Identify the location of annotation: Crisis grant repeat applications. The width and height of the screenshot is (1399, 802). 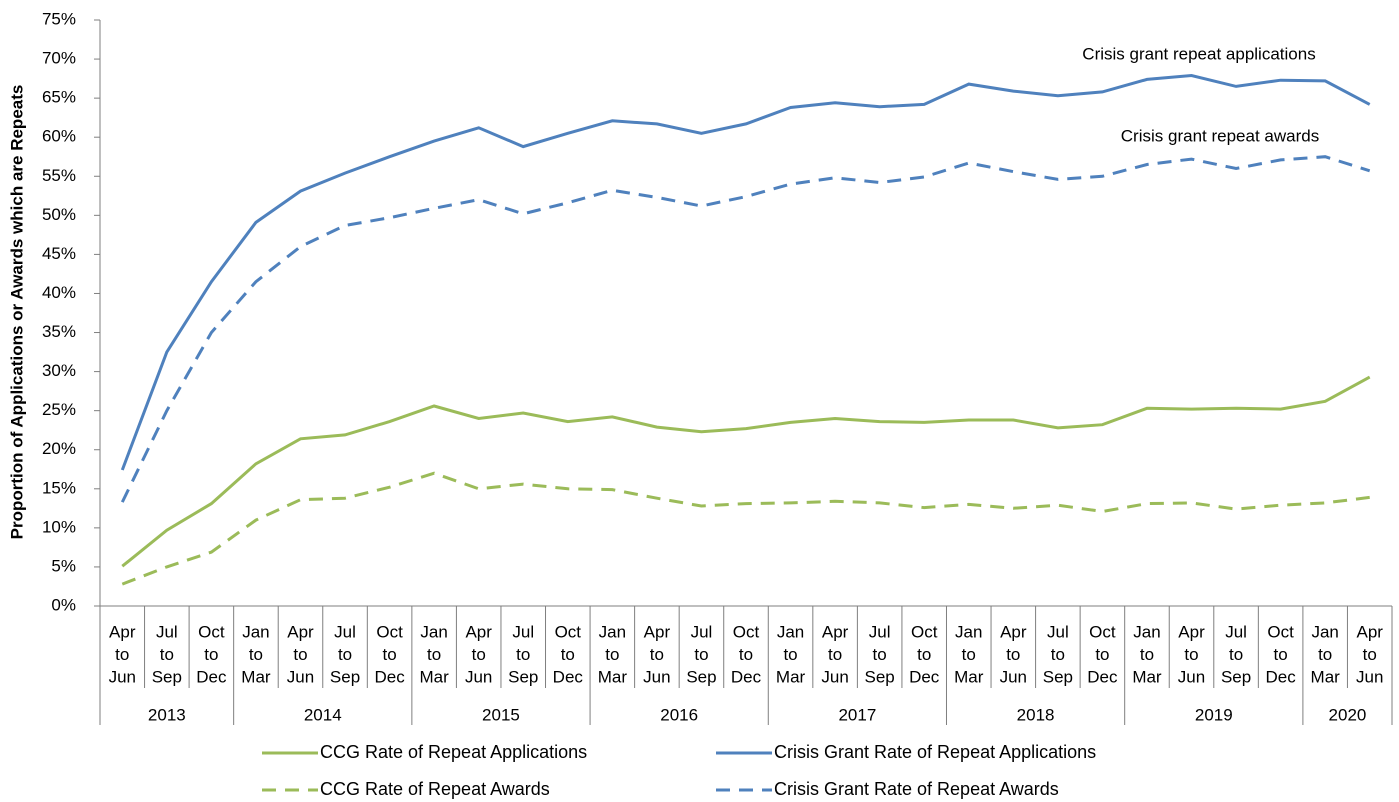
(1198, 53).